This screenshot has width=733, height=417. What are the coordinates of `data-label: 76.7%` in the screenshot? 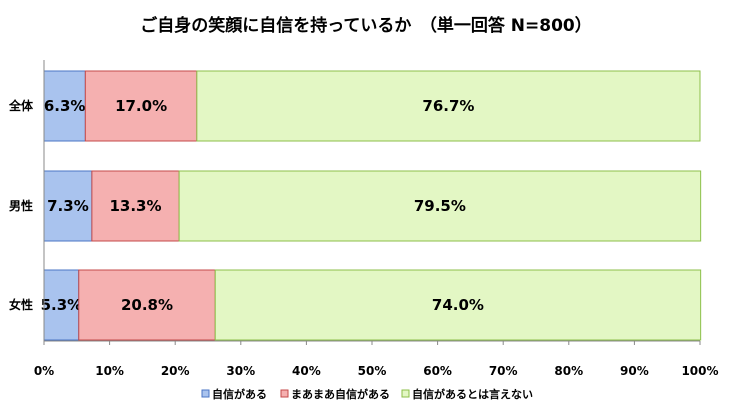 It's located at (448, 106).